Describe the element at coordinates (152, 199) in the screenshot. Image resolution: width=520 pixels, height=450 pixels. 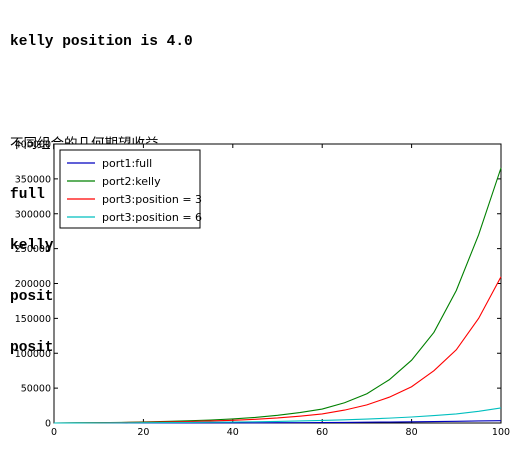
I see `legend-label-3: port3:position = 3` at that location.